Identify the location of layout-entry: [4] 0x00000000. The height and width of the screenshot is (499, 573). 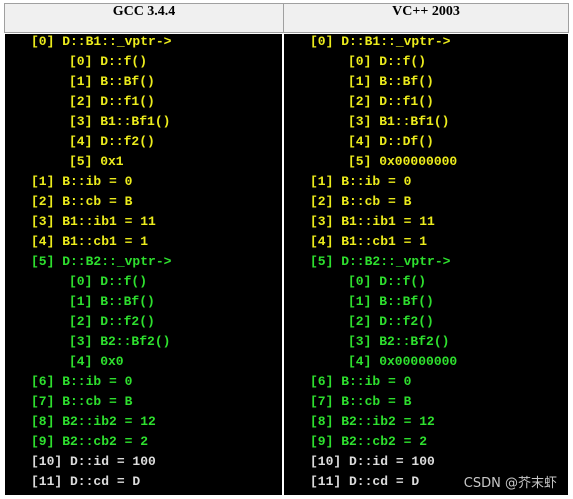
(403, 361).